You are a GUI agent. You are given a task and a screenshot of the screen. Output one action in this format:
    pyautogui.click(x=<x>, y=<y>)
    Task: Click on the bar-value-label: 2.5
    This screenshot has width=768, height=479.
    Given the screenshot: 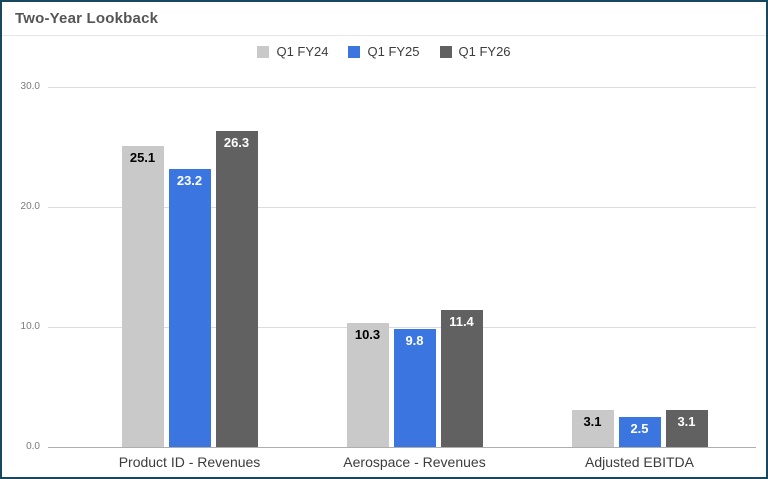 What is the action you would take?
    pyautogui.click(x=639, y=428)
    